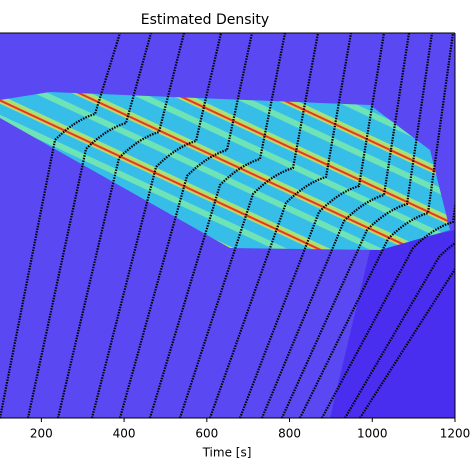 This screenshot has width=474, height=474. Describe the element at coordinates (206, 434) in the screenshot. I see `x-tick-label: 600` at that location.